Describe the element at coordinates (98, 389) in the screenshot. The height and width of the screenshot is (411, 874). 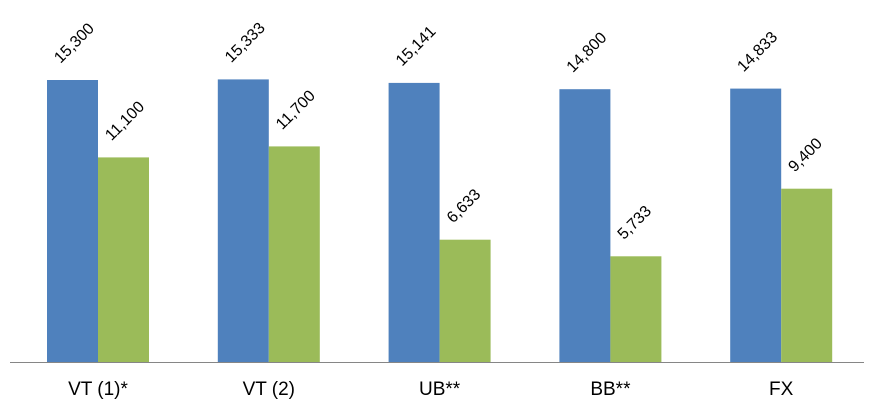
I see `category-label-1: VT (1)*` at that location.